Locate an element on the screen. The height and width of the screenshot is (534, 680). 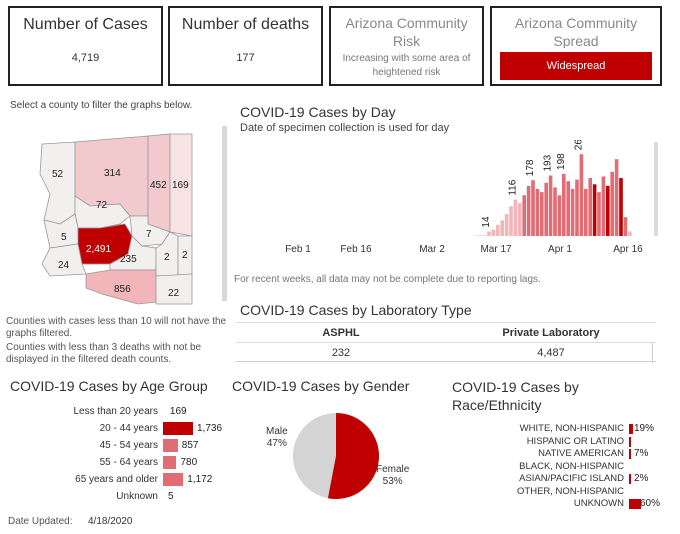
day-chart-scrollbar is located at coordinates (656, 189).